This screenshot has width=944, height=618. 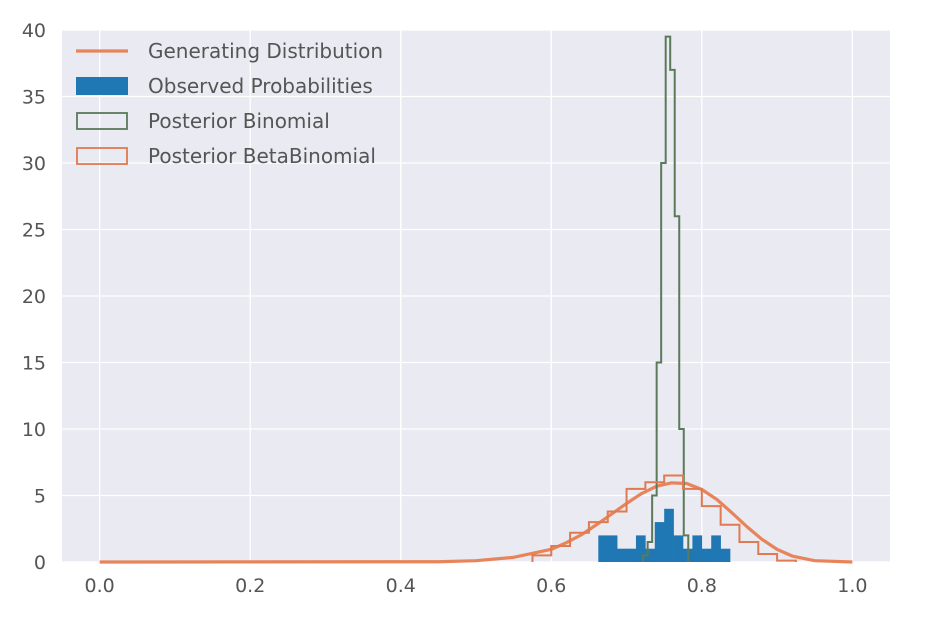 I want to click on x-tick-label: 0.2, so click(x=250, y=586).